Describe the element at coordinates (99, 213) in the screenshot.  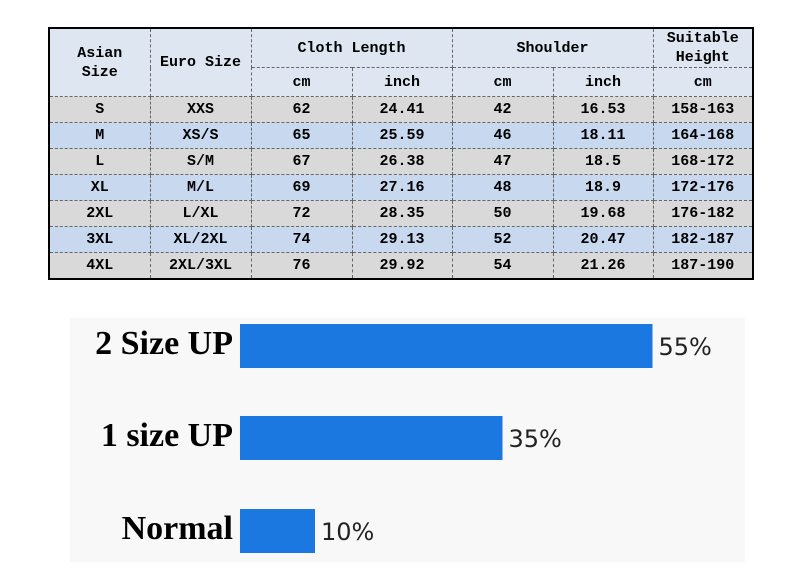
I see `table-cell: 2XL` at that location.